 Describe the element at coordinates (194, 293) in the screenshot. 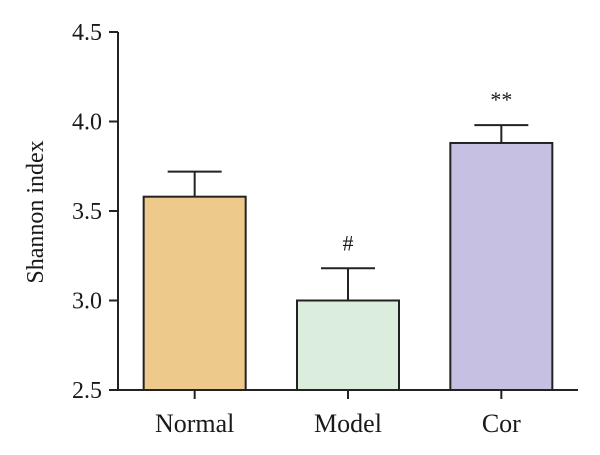

I see `bar-normal` at that location.